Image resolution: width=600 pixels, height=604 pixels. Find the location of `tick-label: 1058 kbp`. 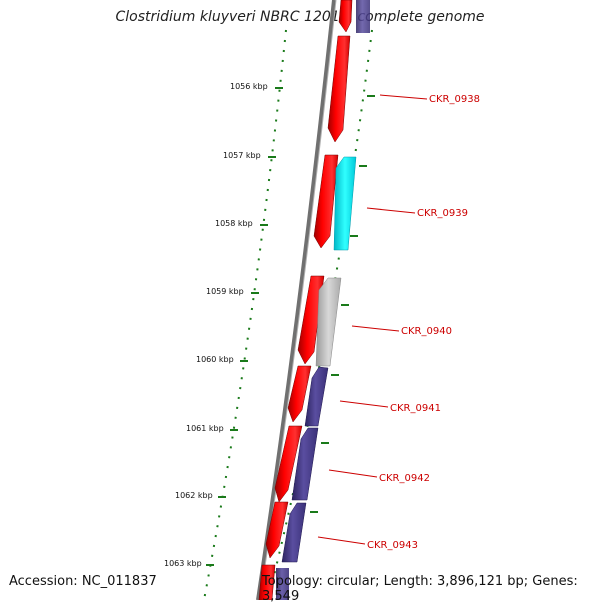

tick-label: 1058 kbp is located at coordinates (234, 223).